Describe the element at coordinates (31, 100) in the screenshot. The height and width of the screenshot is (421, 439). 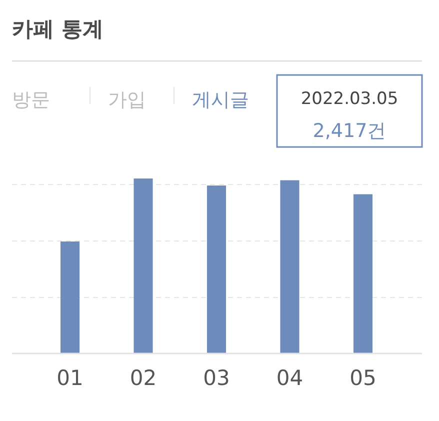
I see `text: 방문` at that location.